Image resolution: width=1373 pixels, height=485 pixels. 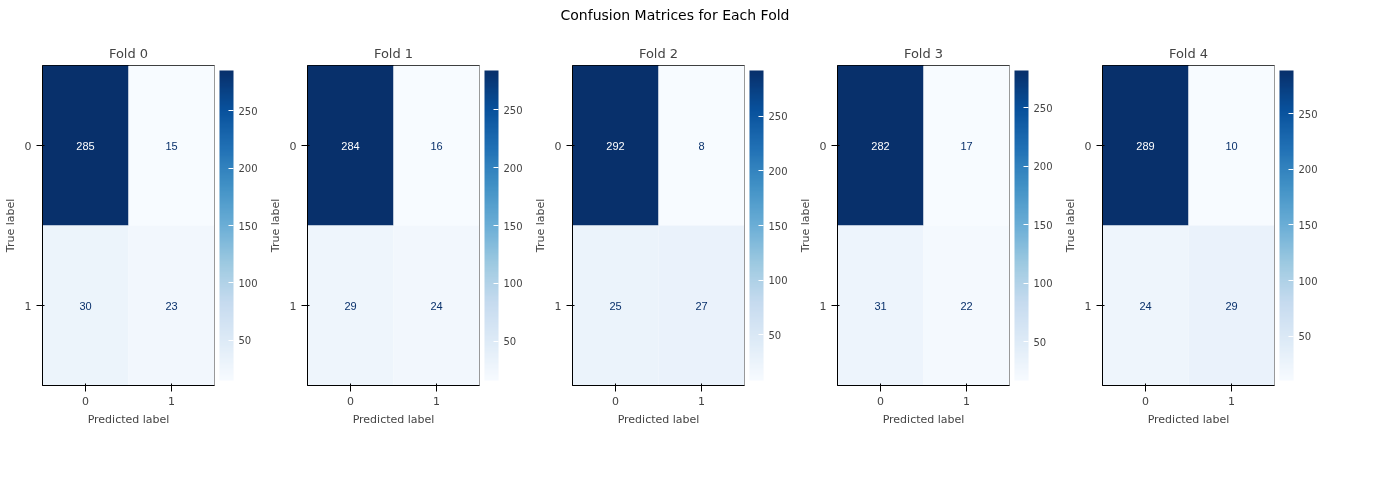 What do you see at coordinates (615, 305) in the screenshot?
I see `data-label: 25` at bounding box center [615, 305].